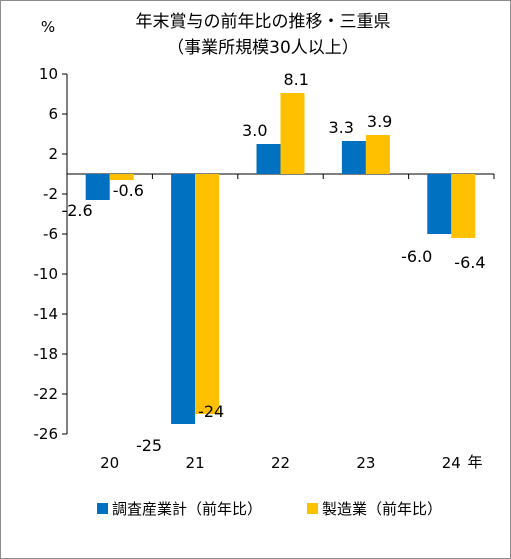  I want to click on y-tick-label: -6, so click(50, 234).